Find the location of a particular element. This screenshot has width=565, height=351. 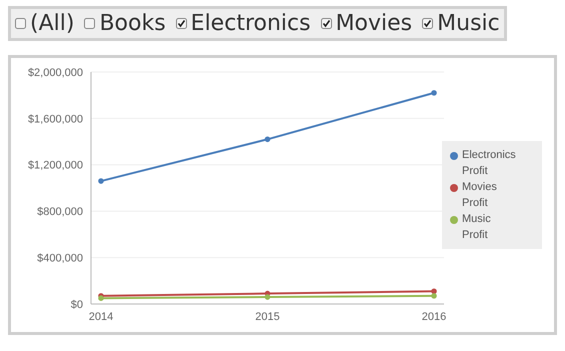

legend-label: Movies Profit is located at coordinates (479, 195).